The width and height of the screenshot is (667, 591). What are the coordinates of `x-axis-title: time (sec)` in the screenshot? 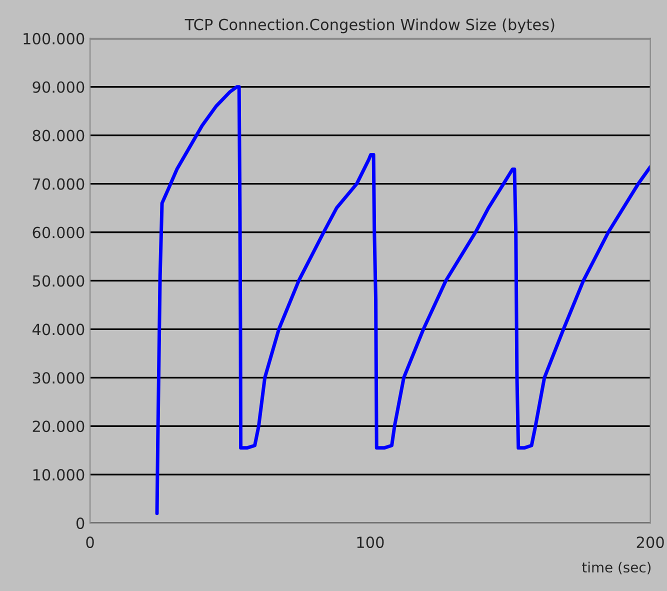 It's located at (616, 568).